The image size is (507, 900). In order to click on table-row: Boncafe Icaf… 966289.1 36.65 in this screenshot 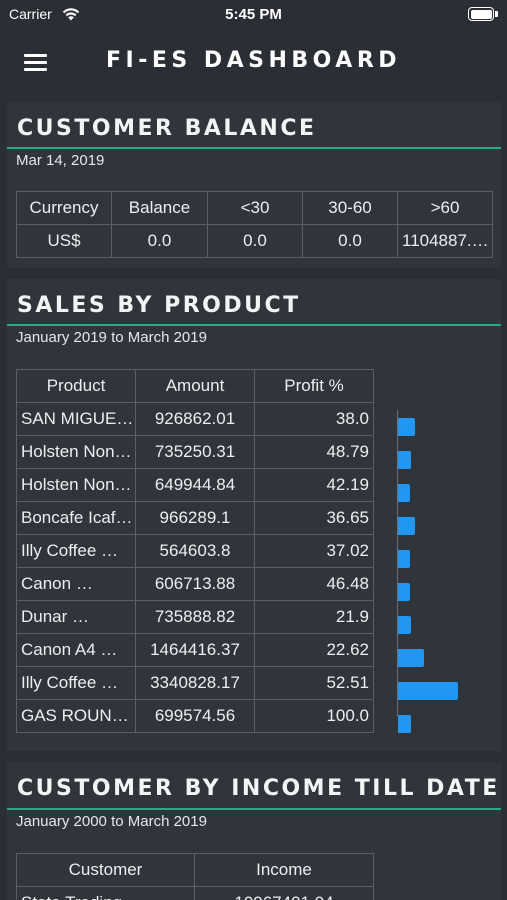, I will do `click(195, 518)`.